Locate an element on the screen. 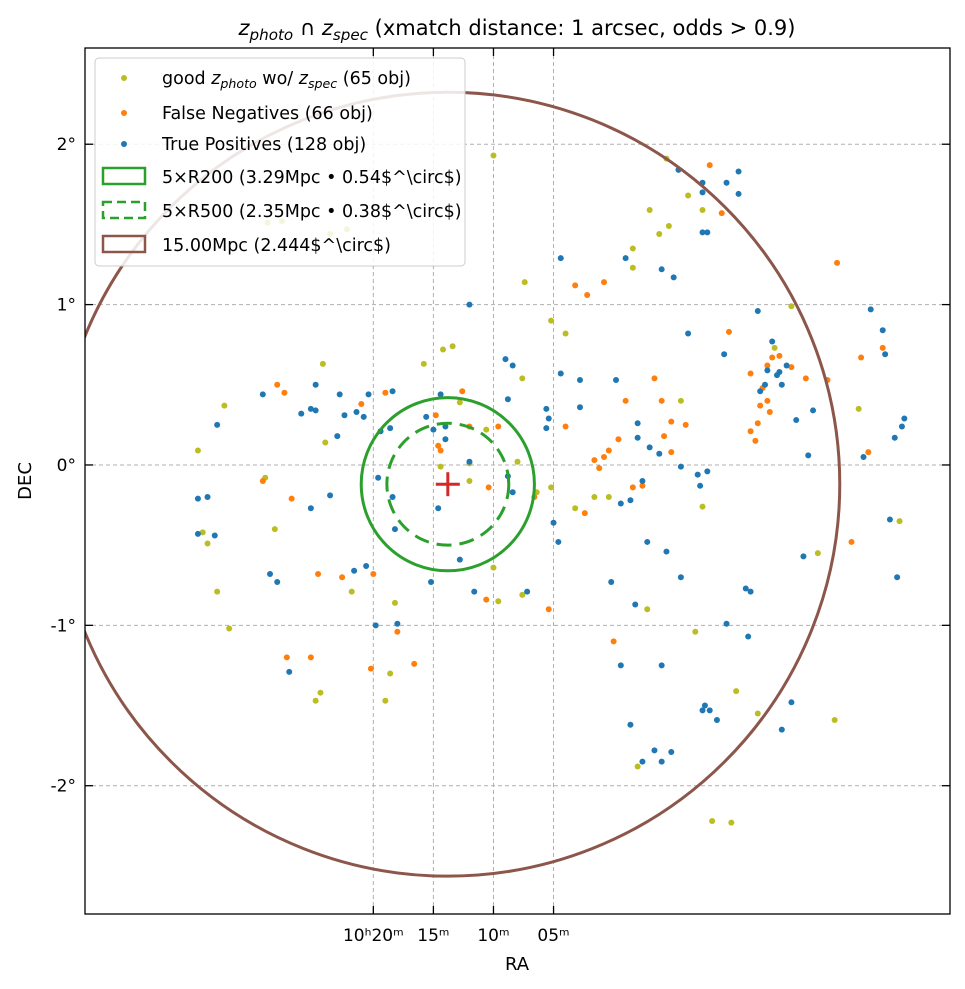  x-axis-label: RA is located at coordinates (517, 964).